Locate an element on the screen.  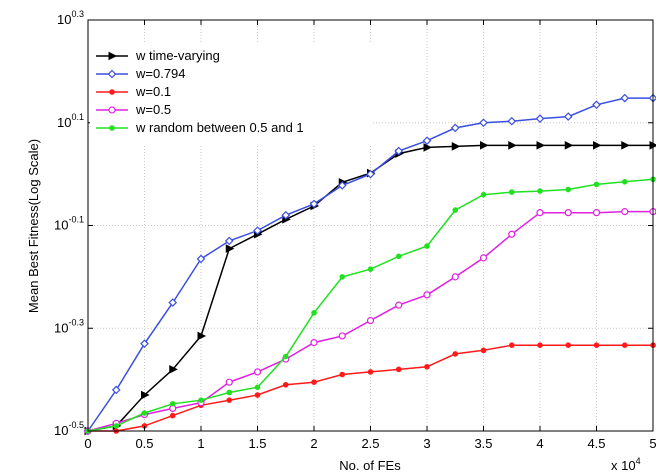
x-tick-label: 0.5 is located at coordinates (144, 443).